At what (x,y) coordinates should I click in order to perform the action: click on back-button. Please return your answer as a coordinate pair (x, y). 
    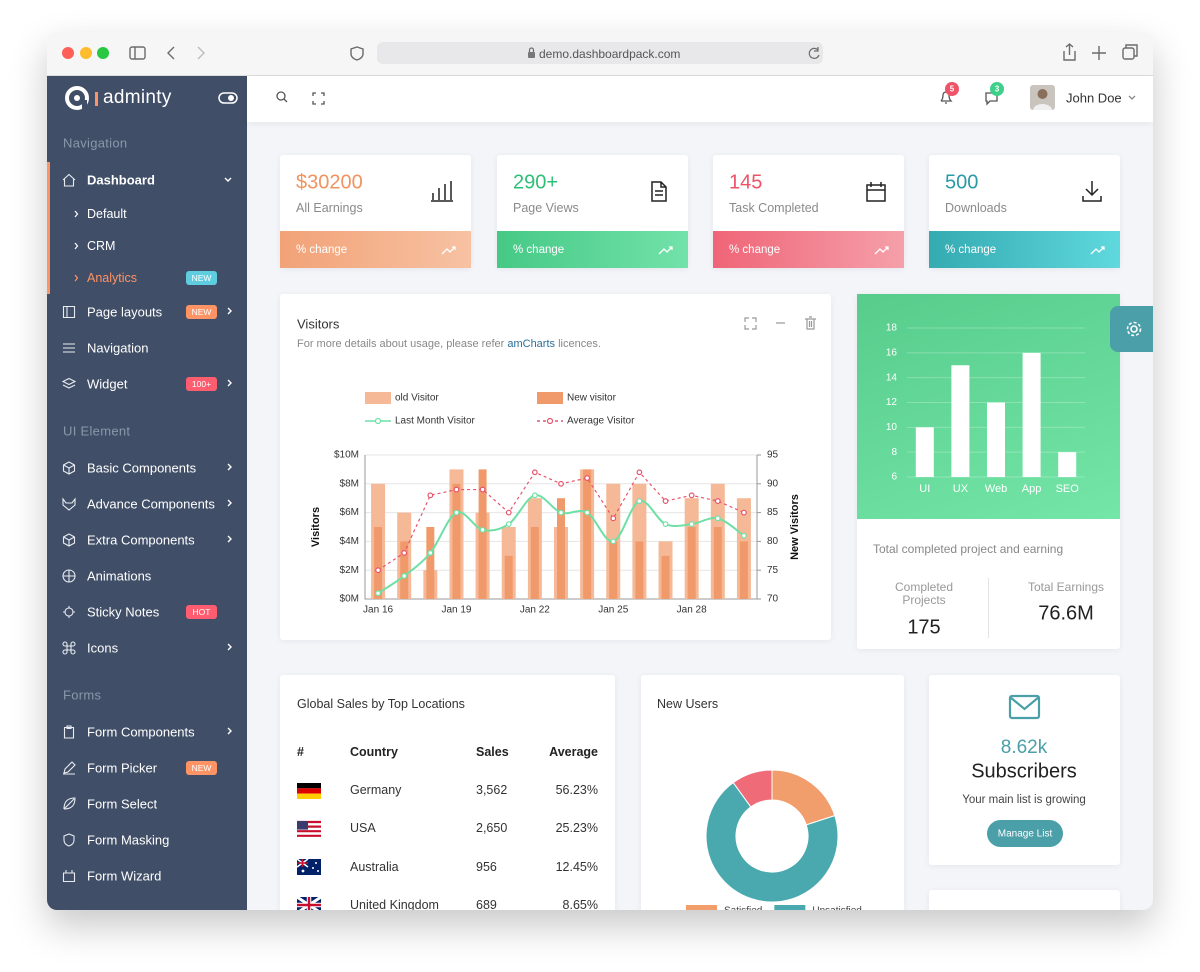
    Looking at the image, I should click on (171, 53).